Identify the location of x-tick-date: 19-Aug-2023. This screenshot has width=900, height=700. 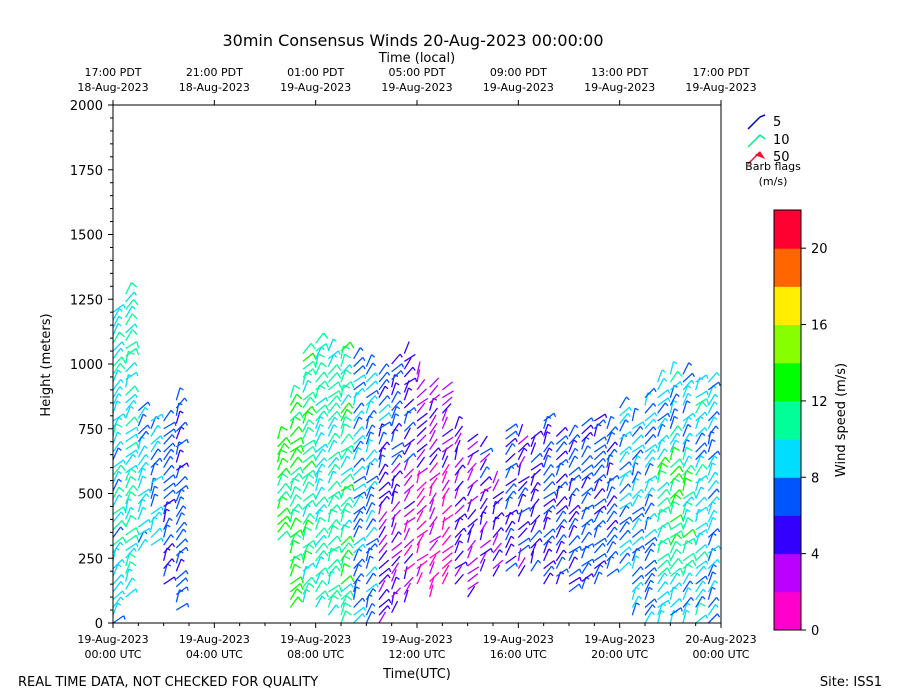
(112, 639).